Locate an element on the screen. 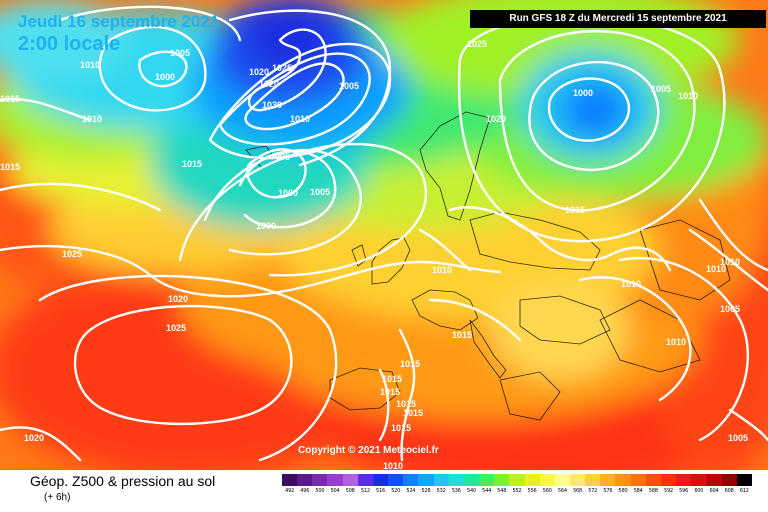 The height and width of the screenshot is (512, 768). legend-tick: 576 is located at coordinates (608, 491).